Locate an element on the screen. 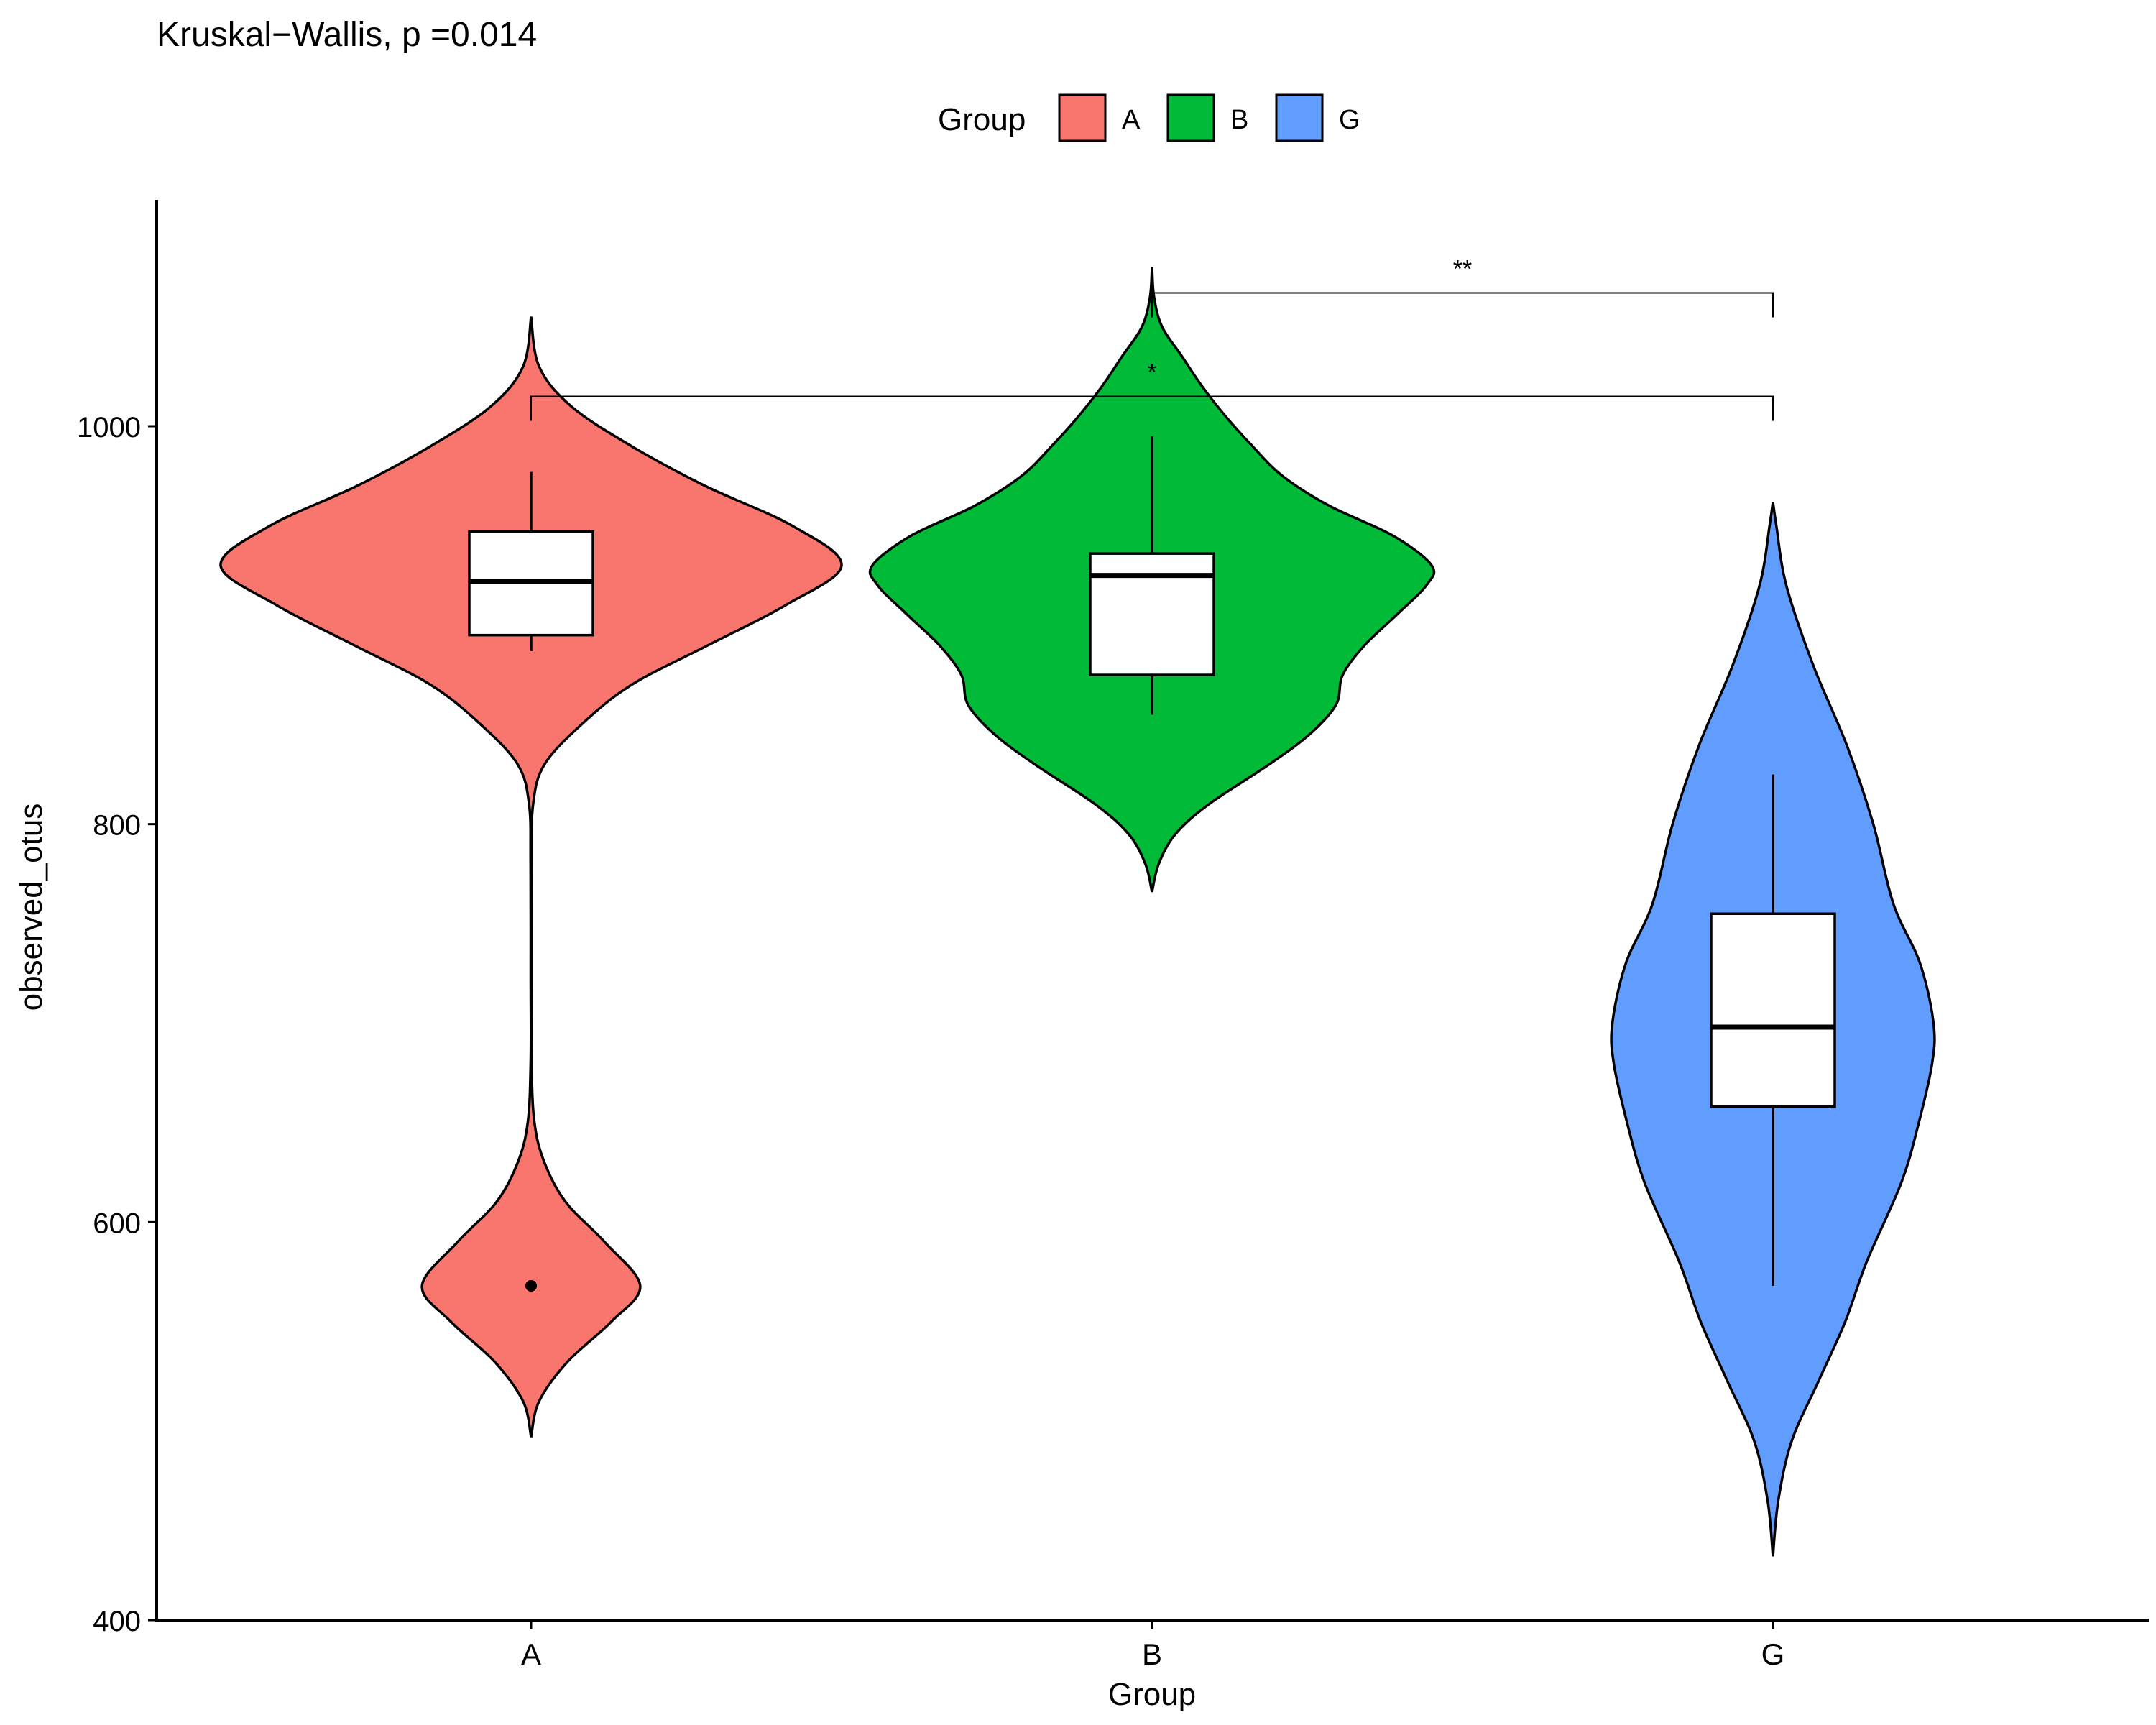  x-tick-label: B is located at coordinates (1152, 1654).